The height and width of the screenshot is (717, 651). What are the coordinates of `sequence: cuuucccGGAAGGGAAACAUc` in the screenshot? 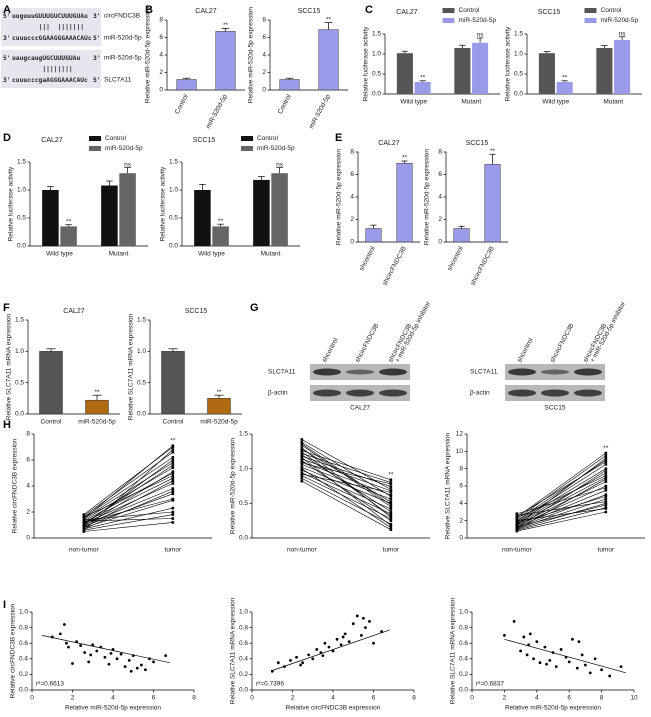 It's located at (52, 38).